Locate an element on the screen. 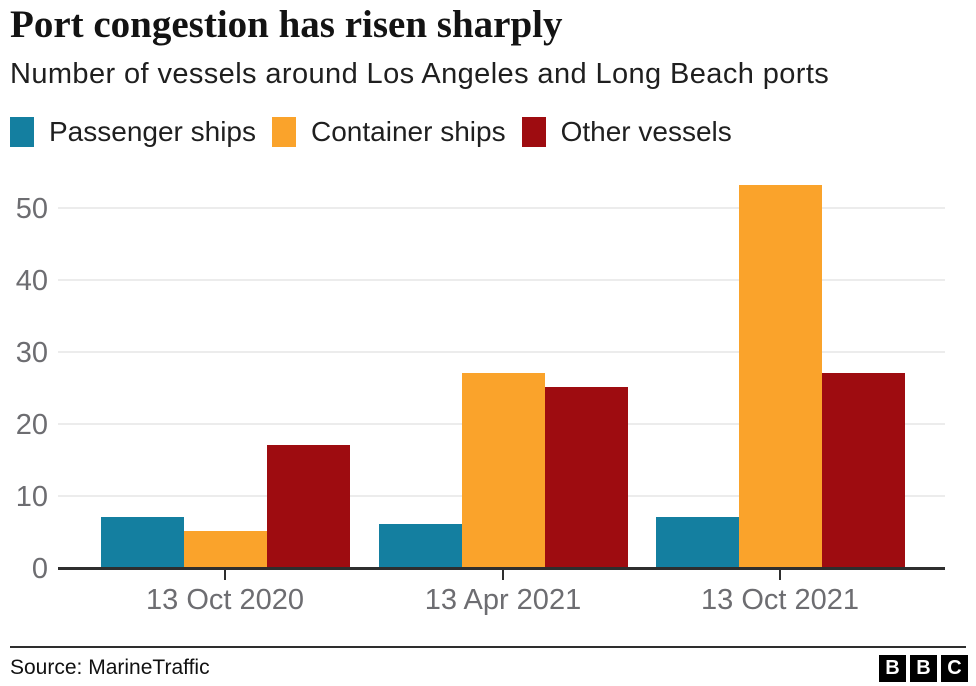 The image size is (976, 686). source-text: Source: MarineTraffic is located at coordinates (110, 667).